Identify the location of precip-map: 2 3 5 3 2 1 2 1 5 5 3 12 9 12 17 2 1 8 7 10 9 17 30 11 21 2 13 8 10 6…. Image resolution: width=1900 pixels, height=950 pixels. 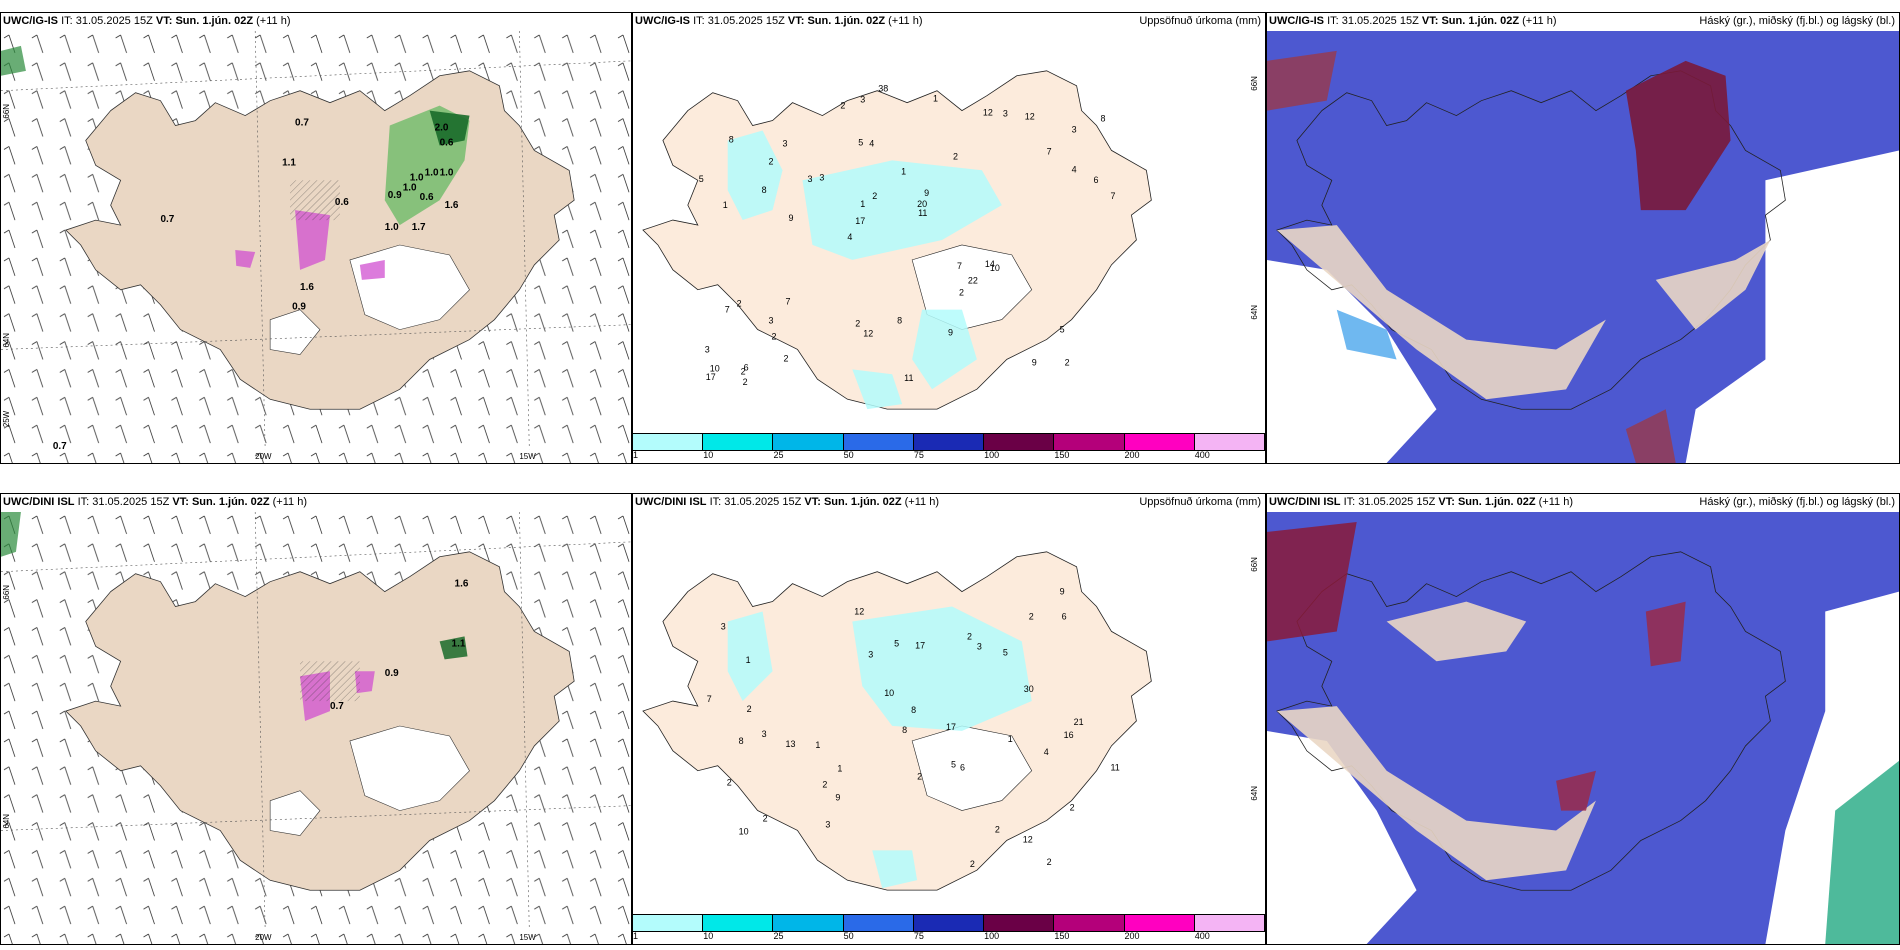
(949, 713).